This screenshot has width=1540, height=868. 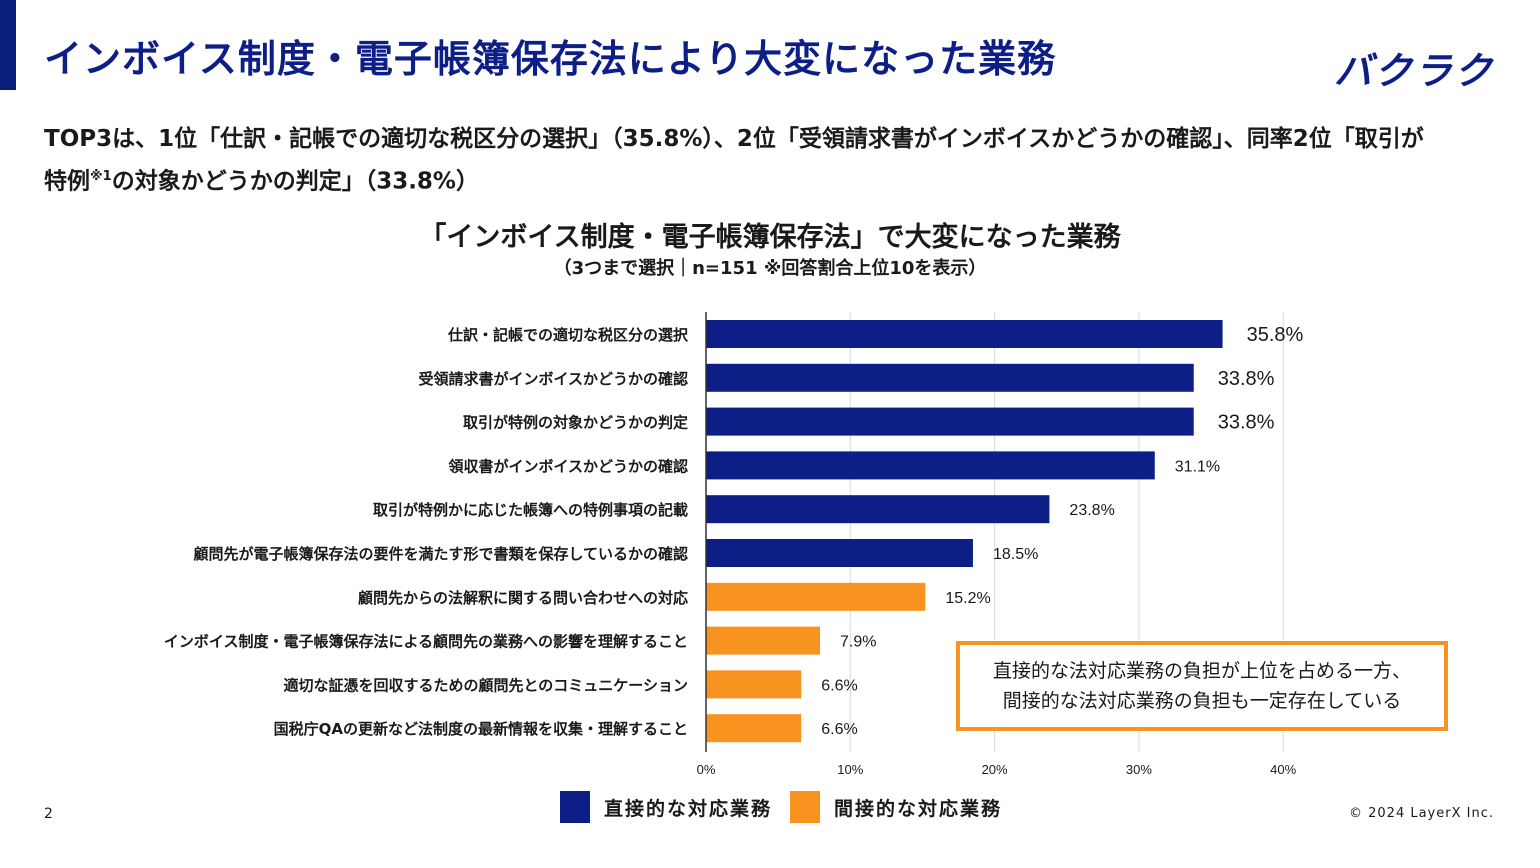 I want to click on value-label: 31.1%, so click(x=1197, y=466).